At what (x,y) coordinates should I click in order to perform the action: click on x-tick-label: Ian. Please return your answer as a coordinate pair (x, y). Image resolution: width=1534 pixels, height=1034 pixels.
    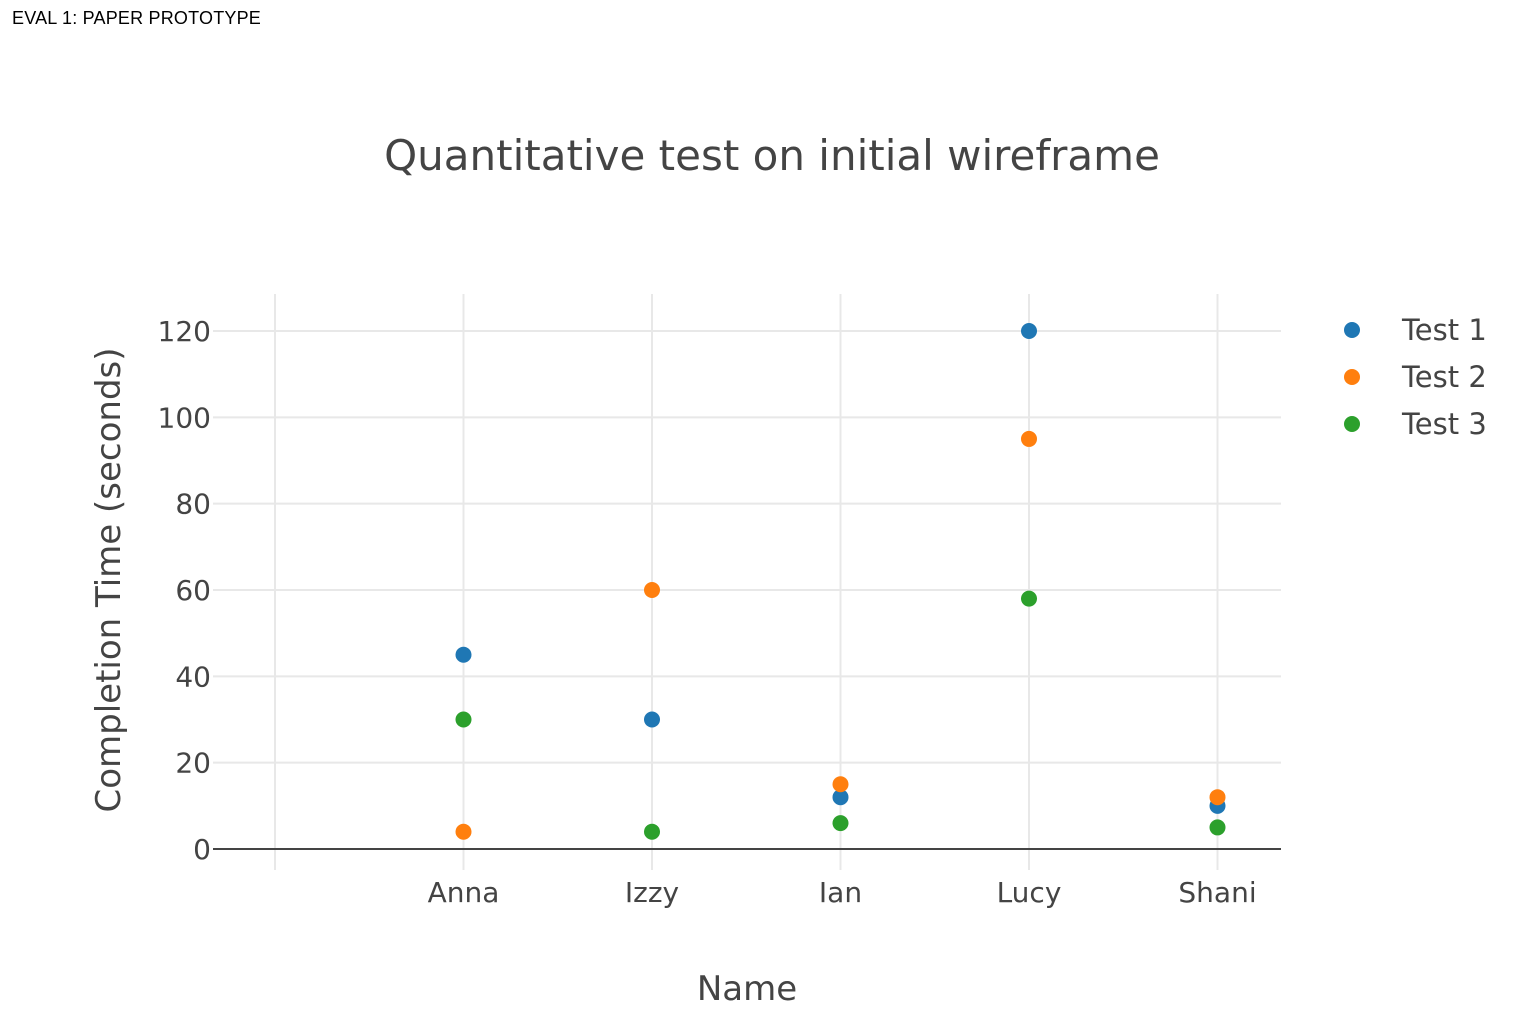
    Looking at the image, I should click on (840, 892).